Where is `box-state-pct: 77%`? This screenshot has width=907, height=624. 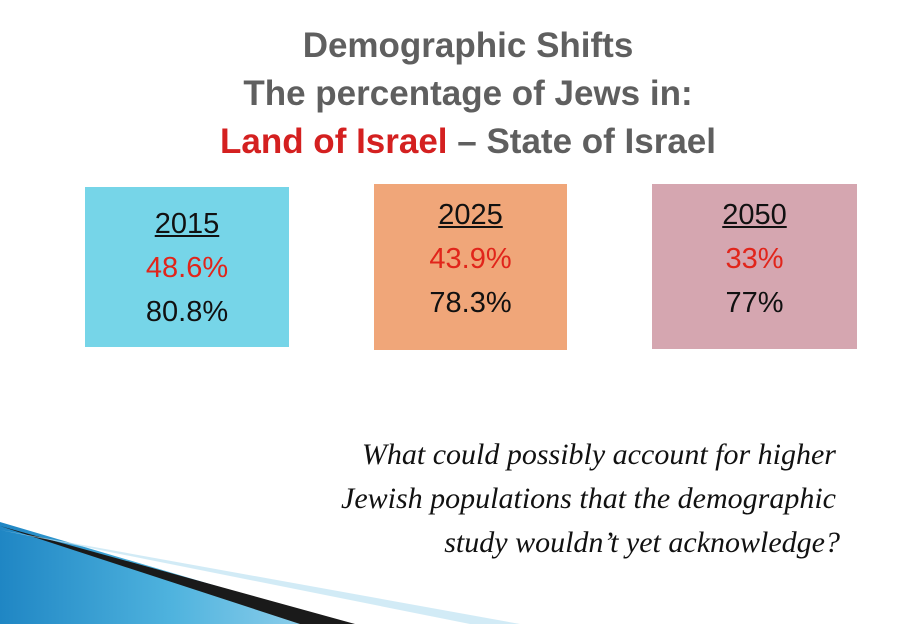 box-state-pct: 77% is located at coordinates (754, 303).